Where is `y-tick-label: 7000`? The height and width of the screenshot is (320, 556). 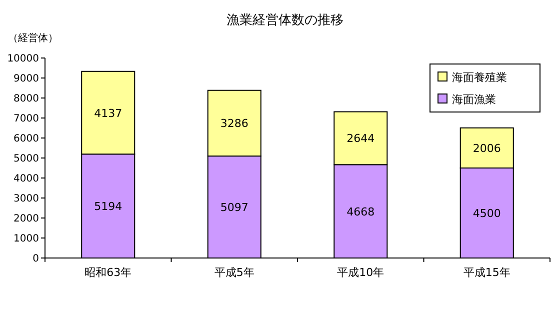
y-tick-label: 7000 is located at coordinates (26, 119).